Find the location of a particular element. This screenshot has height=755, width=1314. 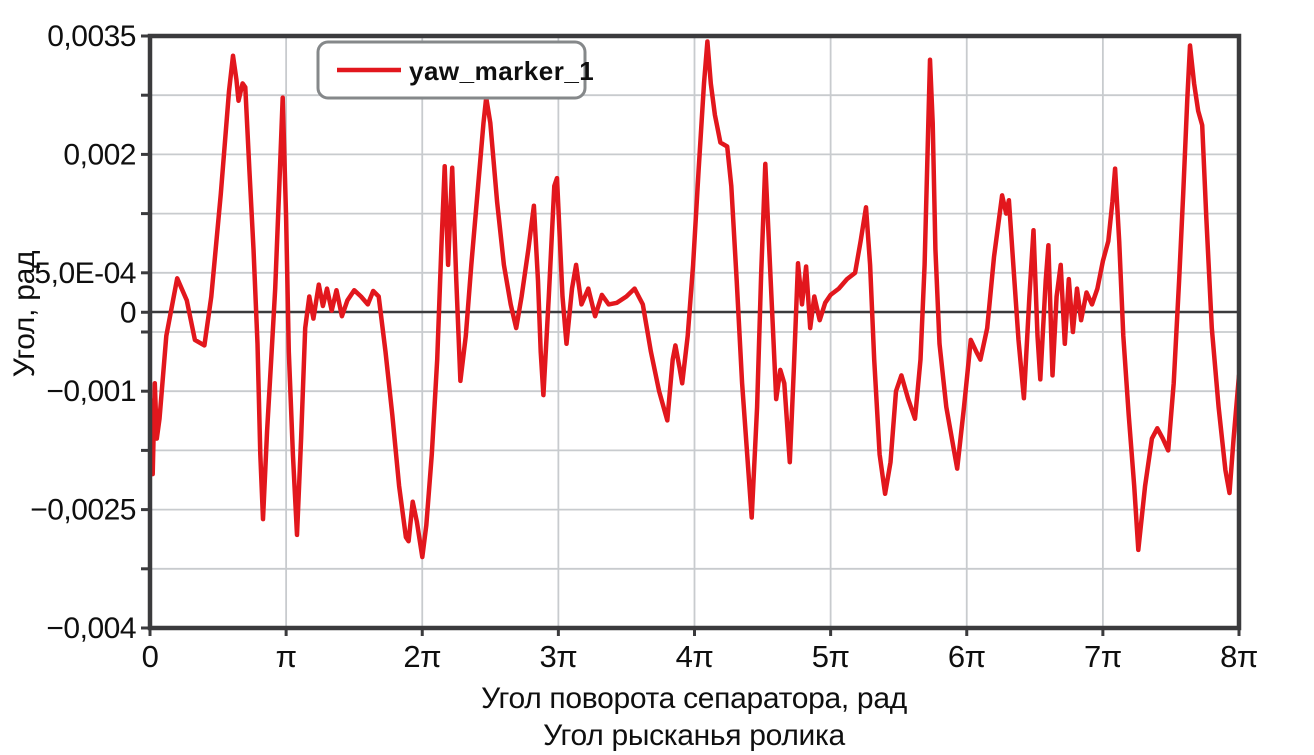

x-tick-labels: 0 π 2π 3π 4π 5π 6π 7π 8π is located at coordinates (700, 656).